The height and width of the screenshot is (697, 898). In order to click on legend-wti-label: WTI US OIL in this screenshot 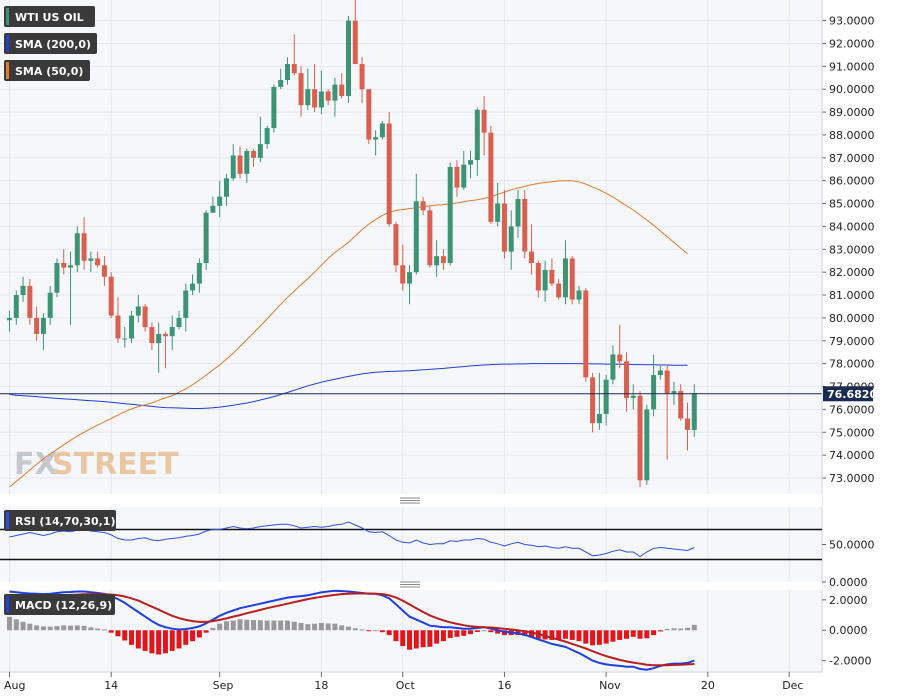, I will do `click(49, 17)`.